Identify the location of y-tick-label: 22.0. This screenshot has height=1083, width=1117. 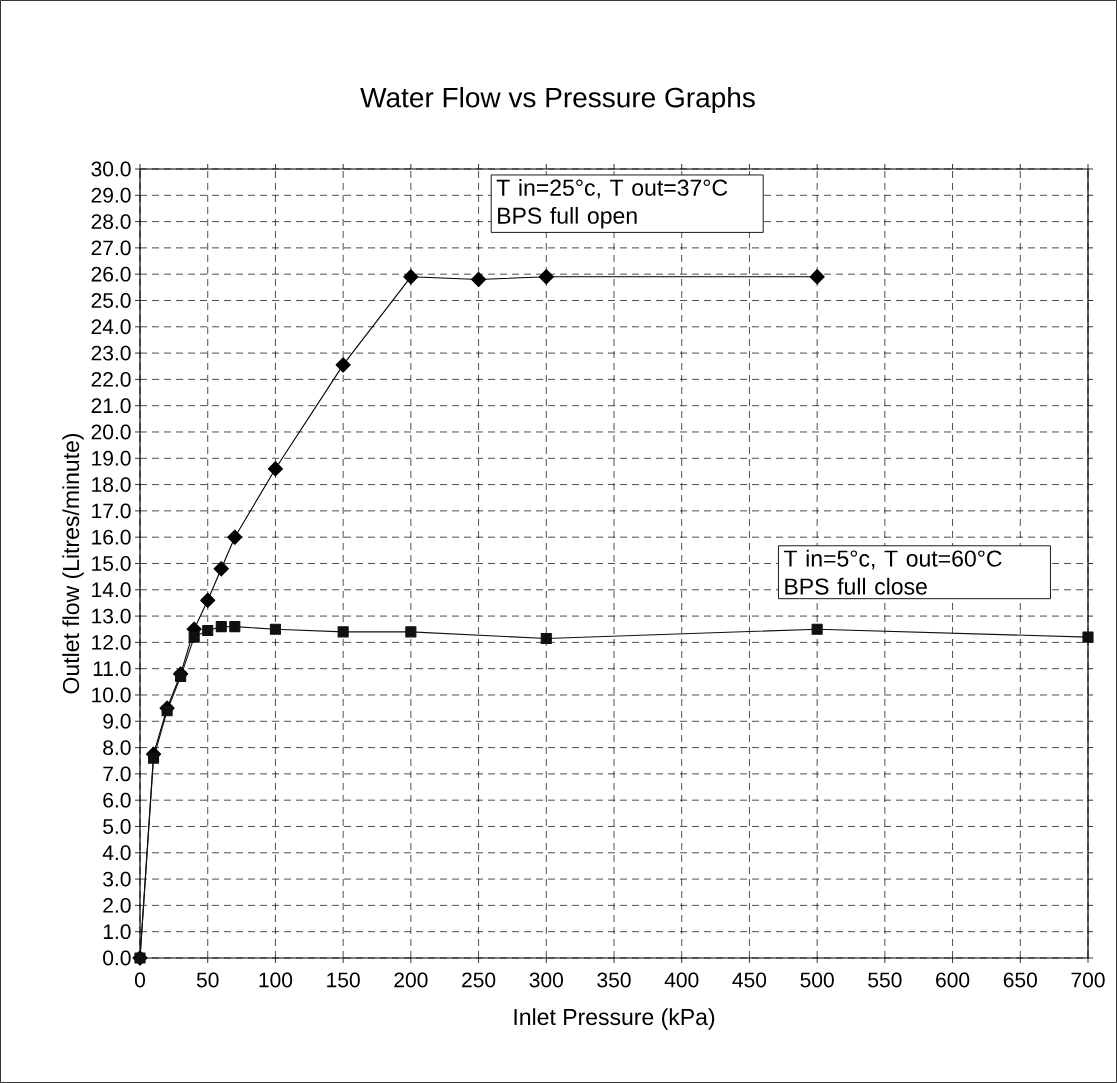
(111, 379).